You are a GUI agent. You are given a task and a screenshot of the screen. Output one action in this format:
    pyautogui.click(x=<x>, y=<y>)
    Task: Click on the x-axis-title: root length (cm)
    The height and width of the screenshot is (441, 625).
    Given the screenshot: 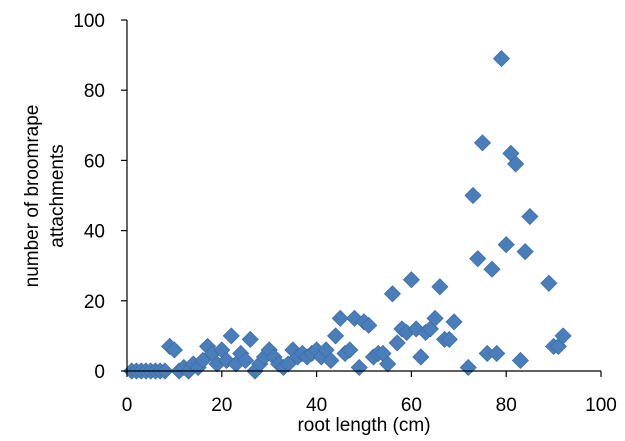 What is the action you would take?
    pyautogui.click(x=363, y=425)
    